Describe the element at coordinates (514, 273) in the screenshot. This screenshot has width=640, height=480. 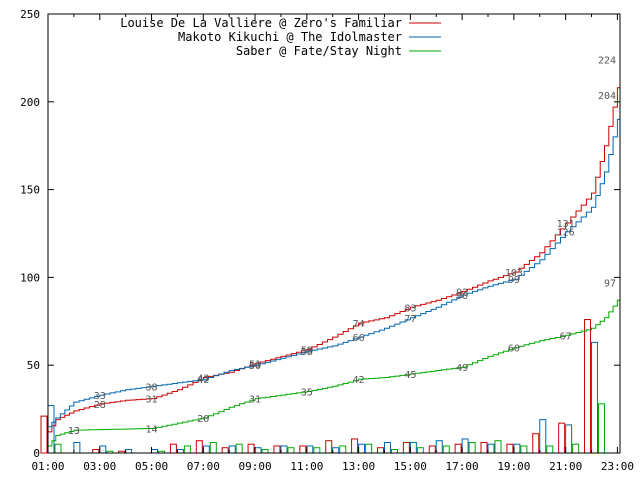
I see `data-label: 103` at that location.